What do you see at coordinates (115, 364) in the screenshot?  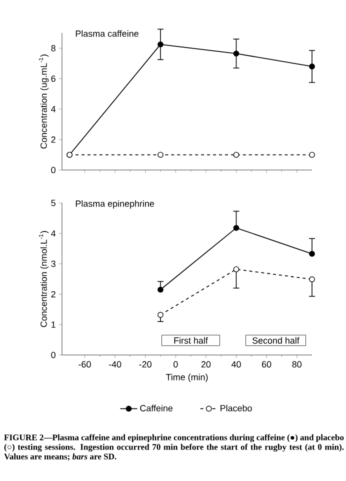 I see `x-tick-label: -40` at bounding box center [115, 364].